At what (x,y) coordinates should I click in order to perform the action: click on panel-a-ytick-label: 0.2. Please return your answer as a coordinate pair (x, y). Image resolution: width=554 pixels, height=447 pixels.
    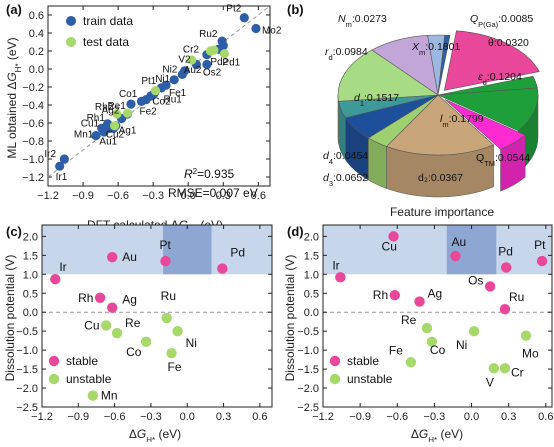
    Looking at the image, I should click on (36, 52).